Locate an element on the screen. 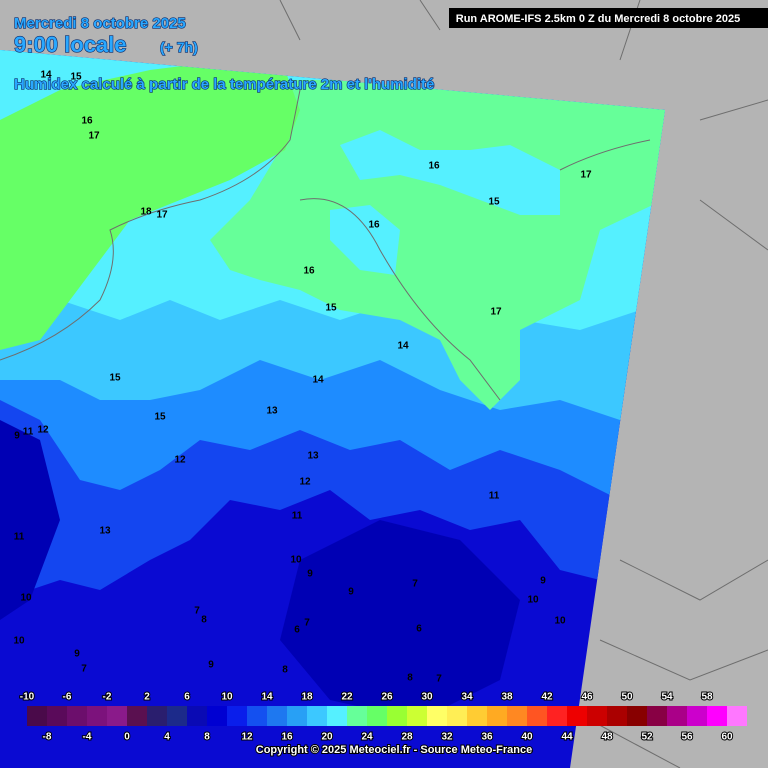 The image size is (768, 768). scale-label: 26 is located at coordinates (387, 697).